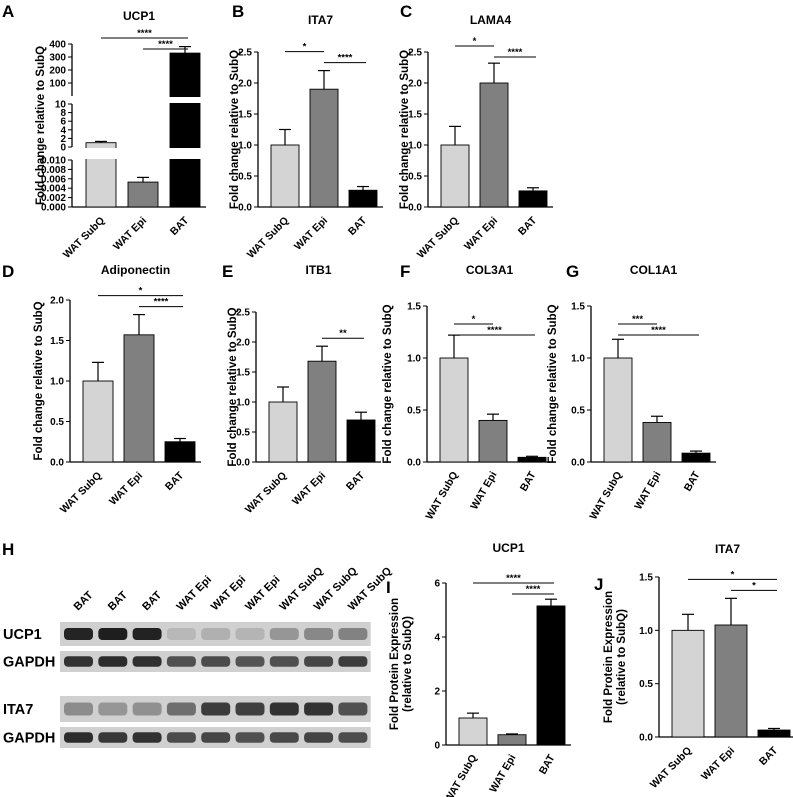  What do you see at coordinates (243, 433) in the screenshot?
I see `y-tick-label-e: 0.5` at bounding box center [243, 433].